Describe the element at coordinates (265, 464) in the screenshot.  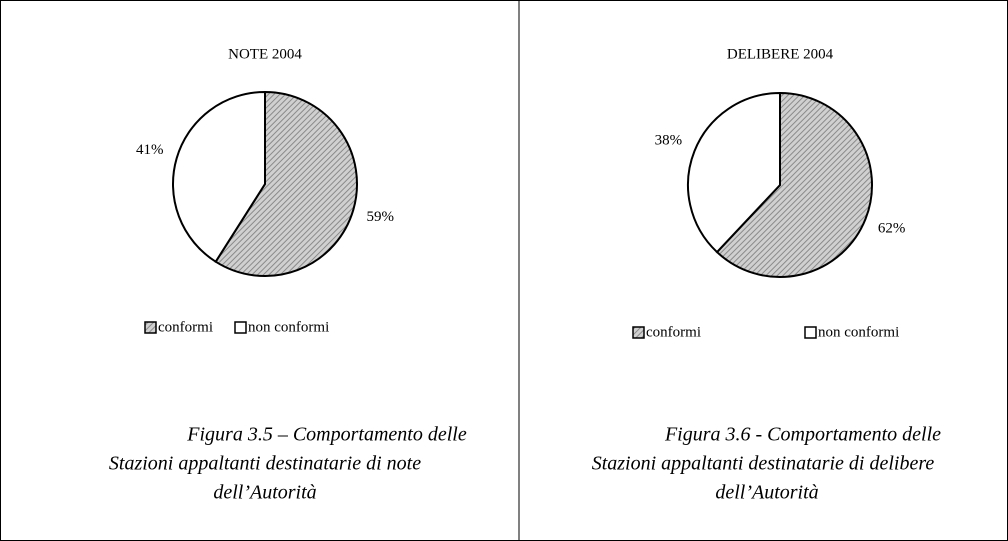
I see `caption-line: Stazioni appaltanti destinatarie di note` at that location.